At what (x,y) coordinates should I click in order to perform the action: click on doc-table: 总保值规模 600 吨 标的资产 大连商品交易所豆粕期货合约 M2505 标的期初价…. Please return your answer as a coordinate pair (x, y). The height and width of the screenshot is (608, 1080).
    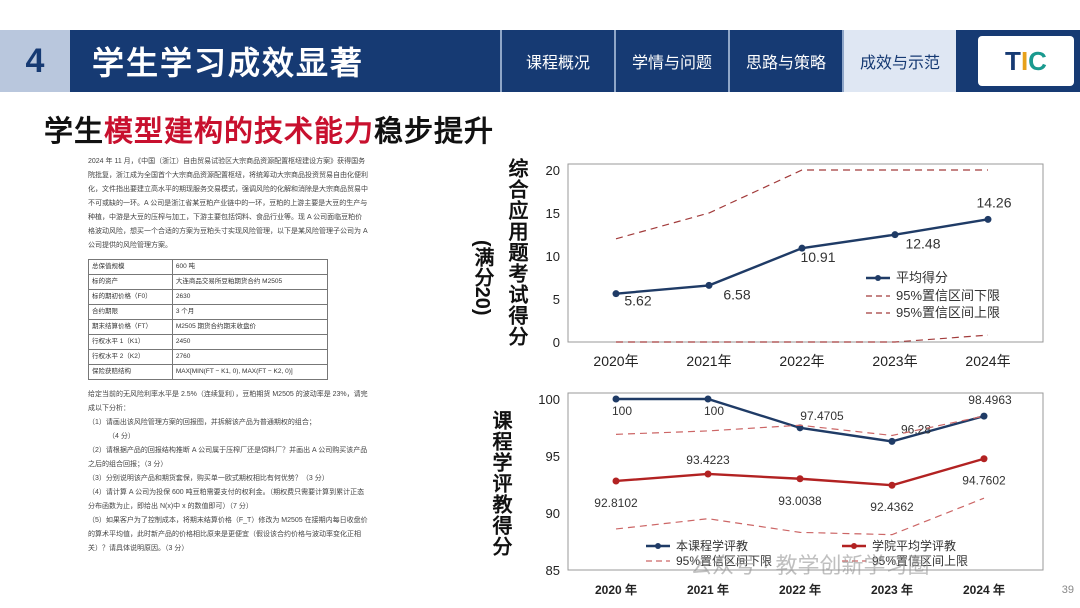
    Looking at the image, I should click on (208, 319).